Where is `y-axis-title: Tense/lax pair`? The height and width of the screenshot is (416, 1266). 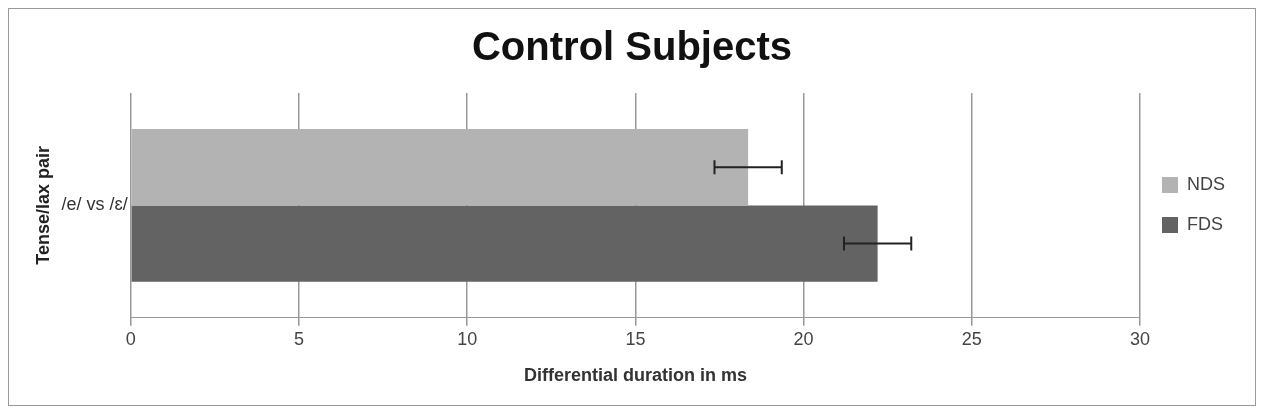 y-axis-title: Tense/lax pair is located at coordinates (42, 205).